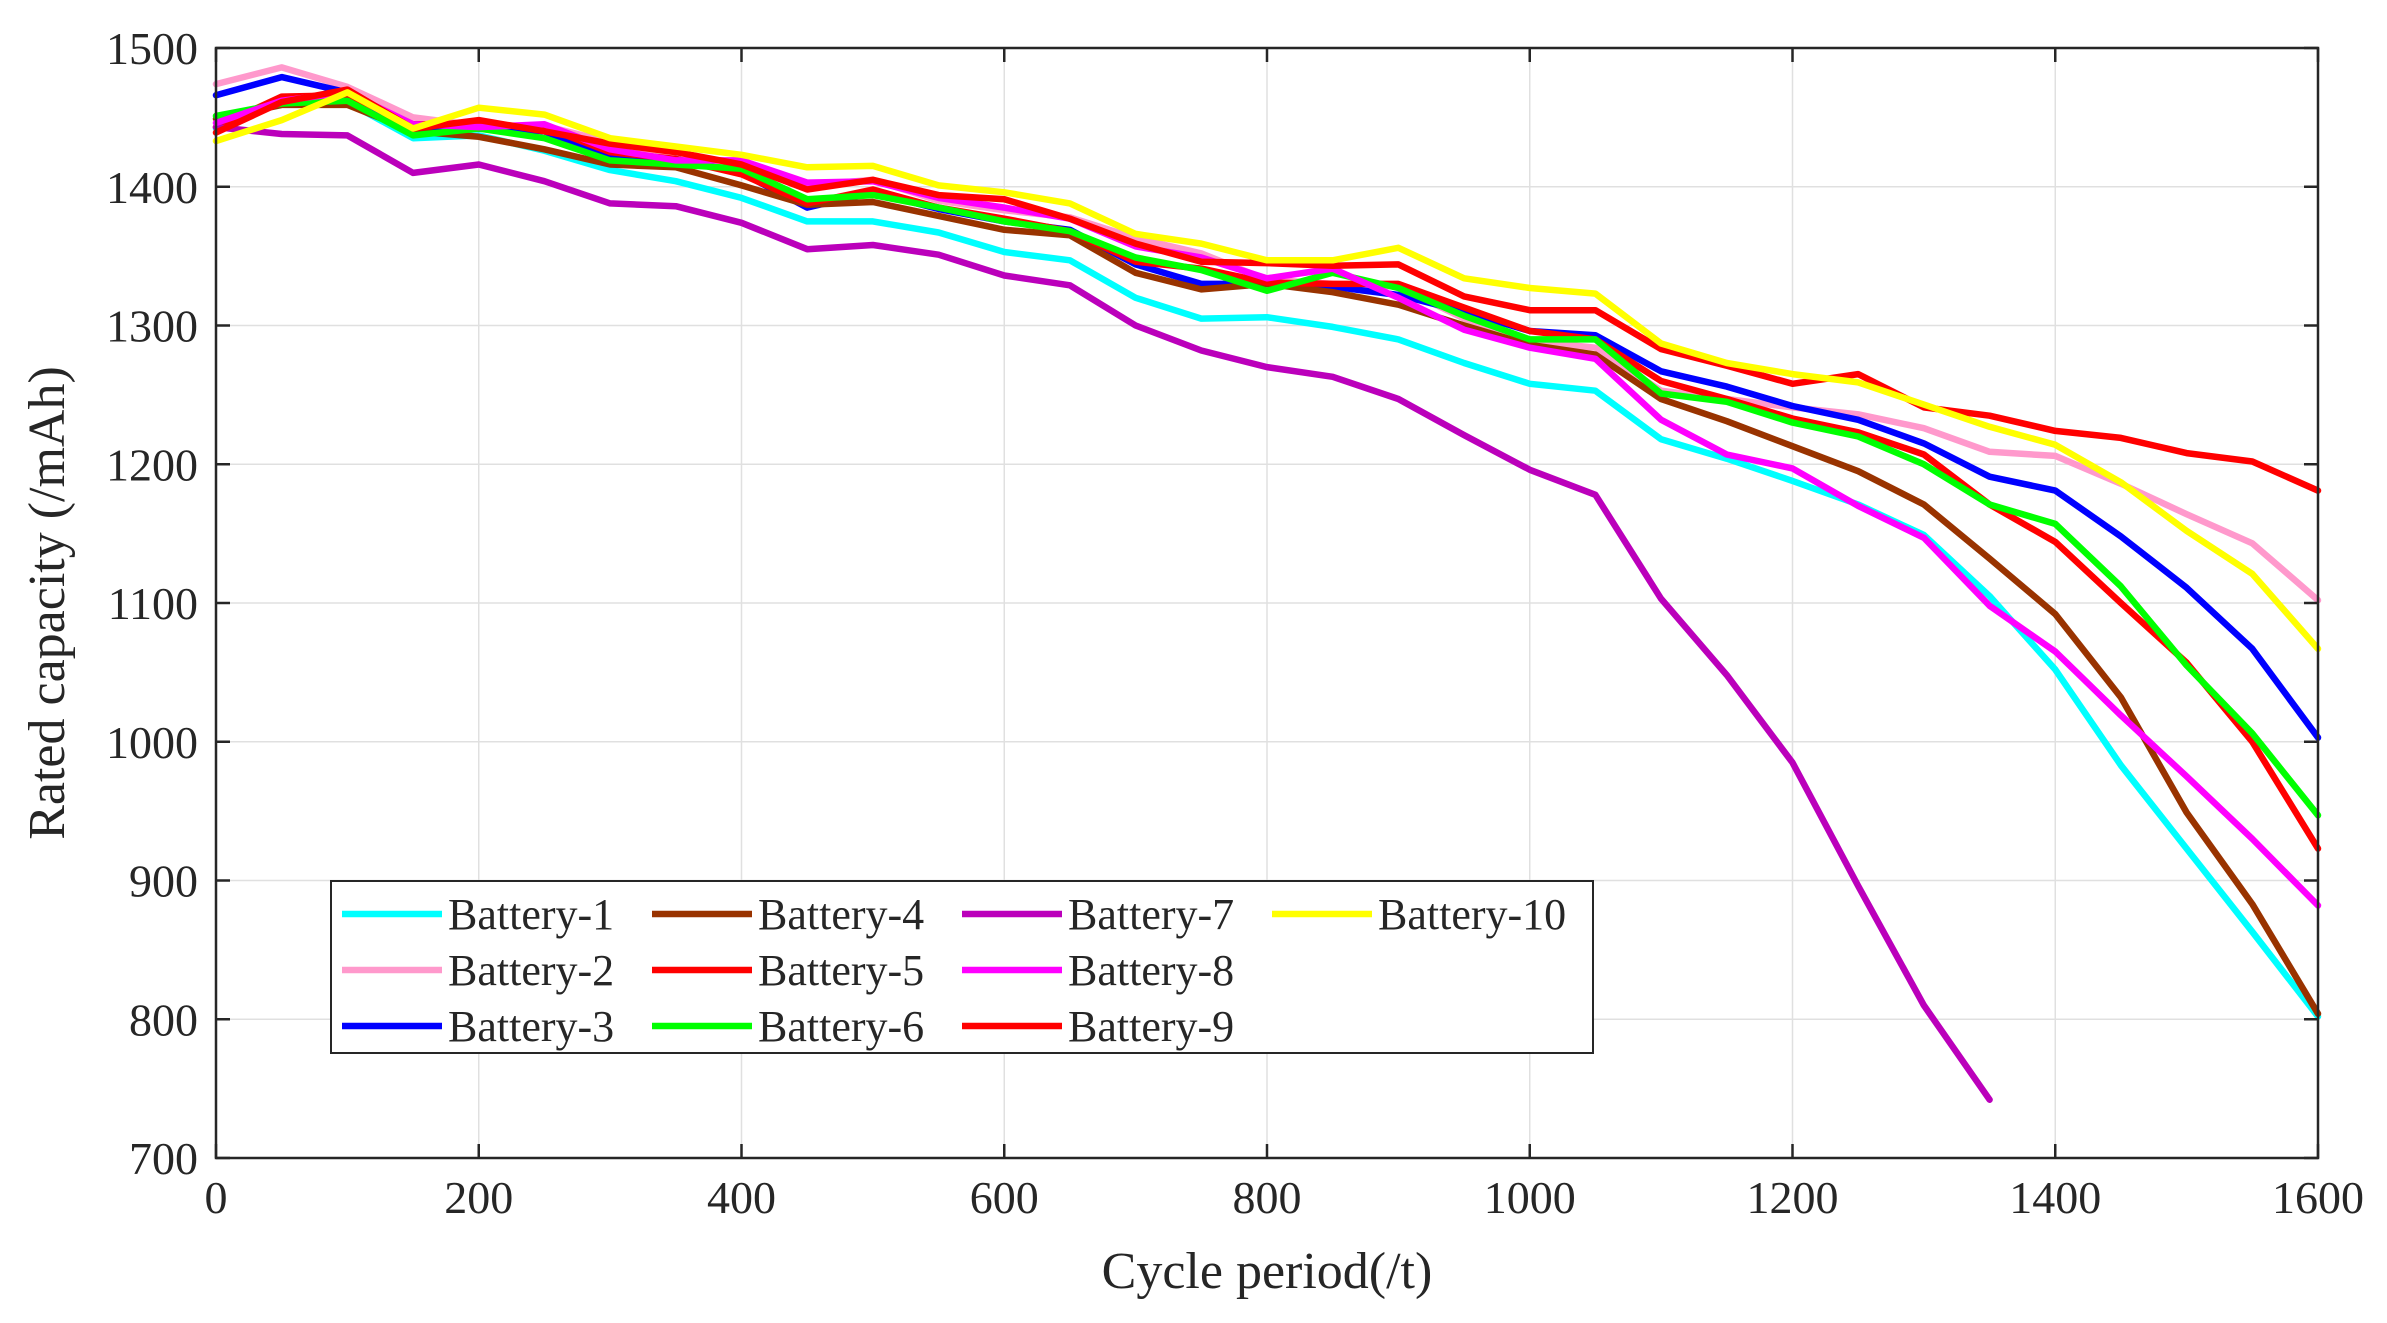 The image size is (2387, 1323). What do you see at coordinates (531, 914) in the screenshot?
I see `legend-label-battery-1: Battery-1` at bounding box center [531, 914].